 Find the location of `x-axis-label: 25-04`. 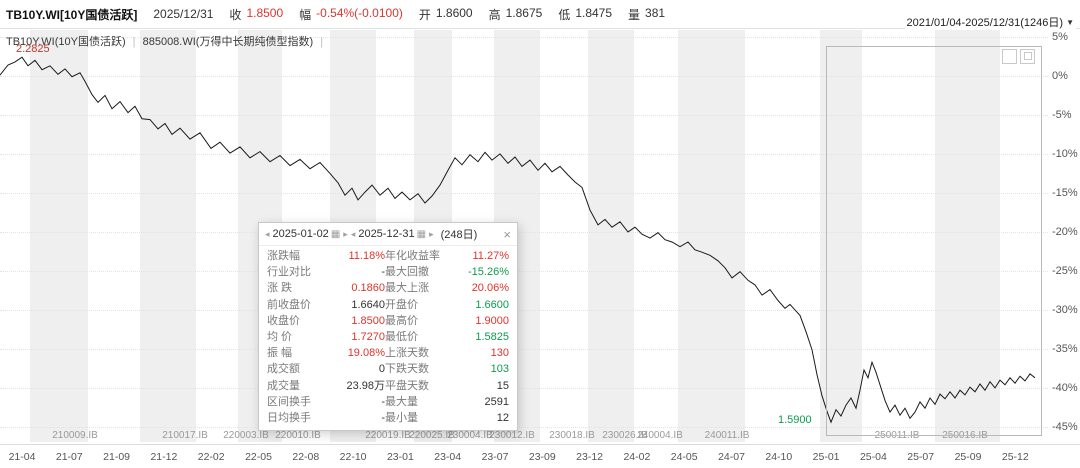

x-axis-label: 25-04 is located at coordinates (873, 457).